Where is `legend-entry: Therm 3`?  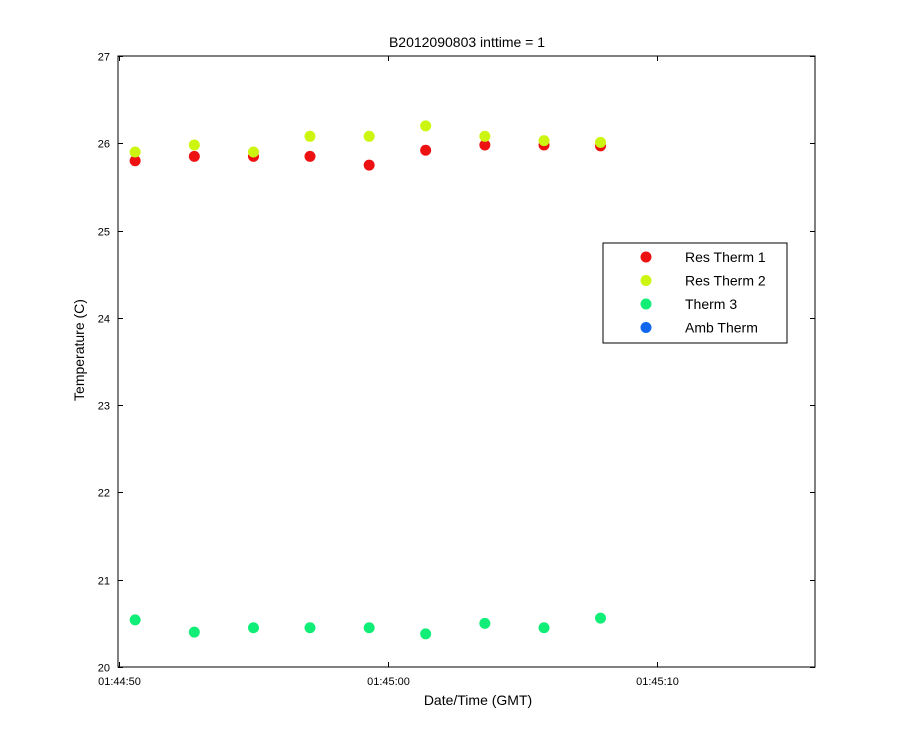
legend-entry: Therm 3 is located at coordinates (711, 304).